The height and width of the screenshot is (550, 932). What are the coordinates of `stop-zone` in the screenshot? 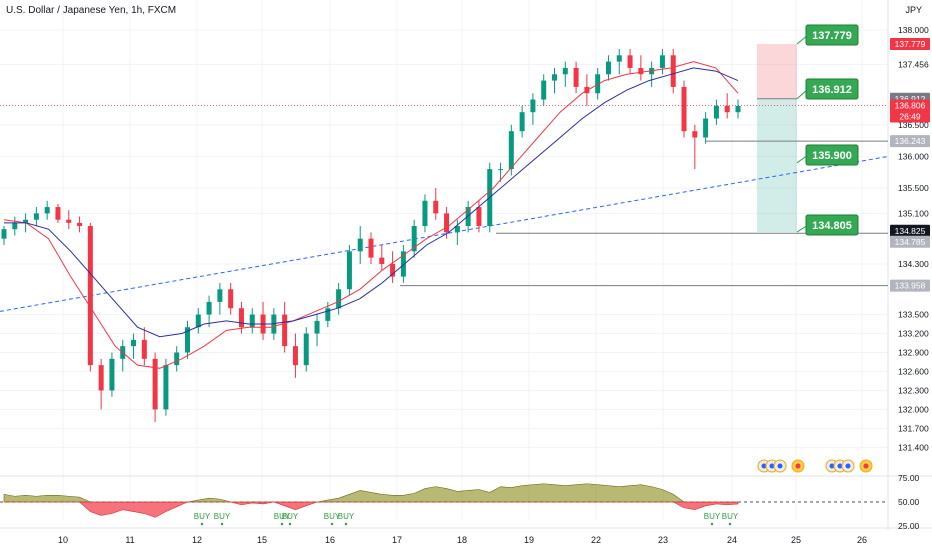 It's located at (777, 71).